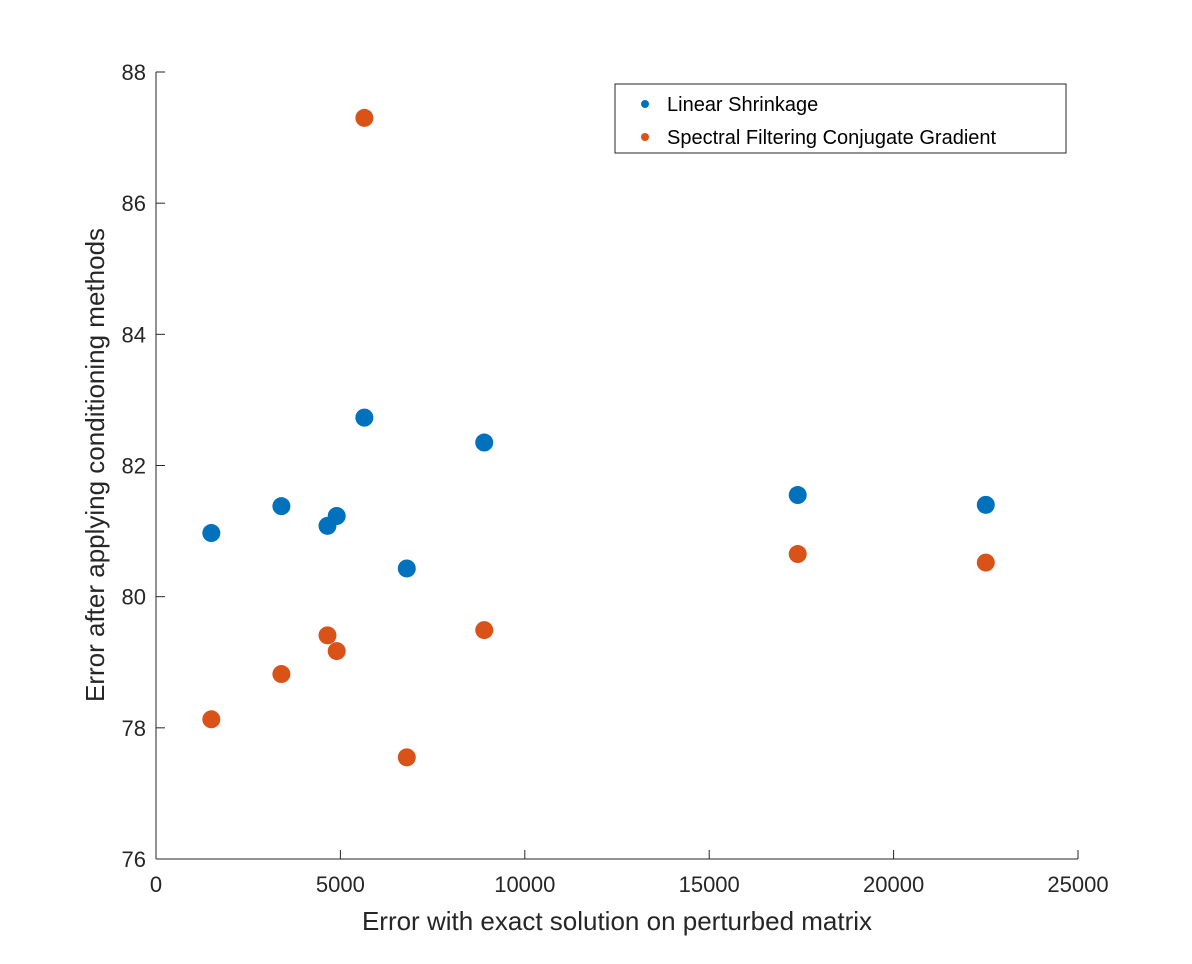  I want to click on legend-label: Spectral Filtering Conjugate Gradient, so click(832, 138).